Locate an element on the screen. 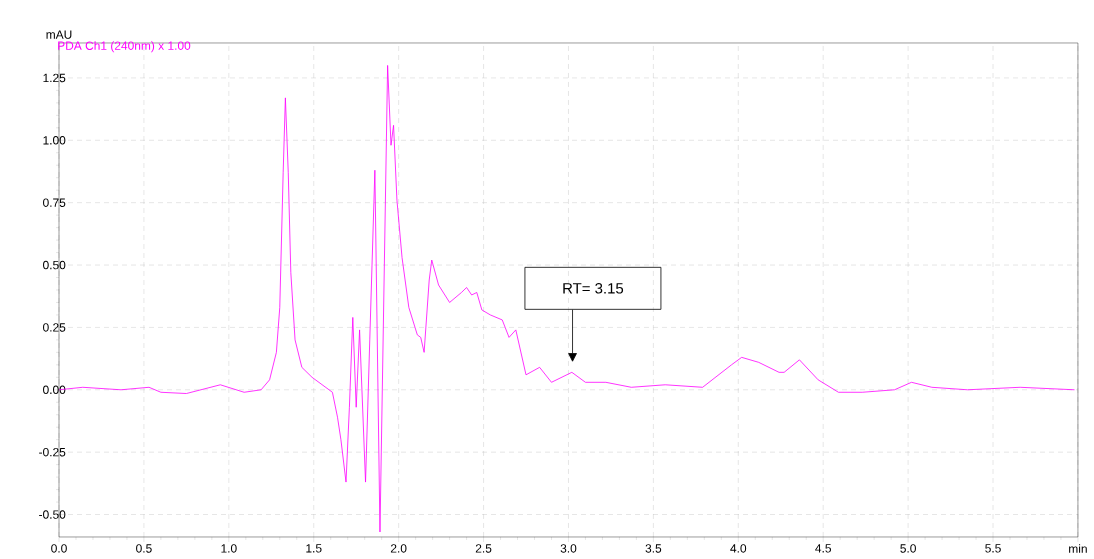 Image resolution: width=1094 pixels, height=559 pixels. y-tick-label: 1.00 is located at coordinates (54, 140).